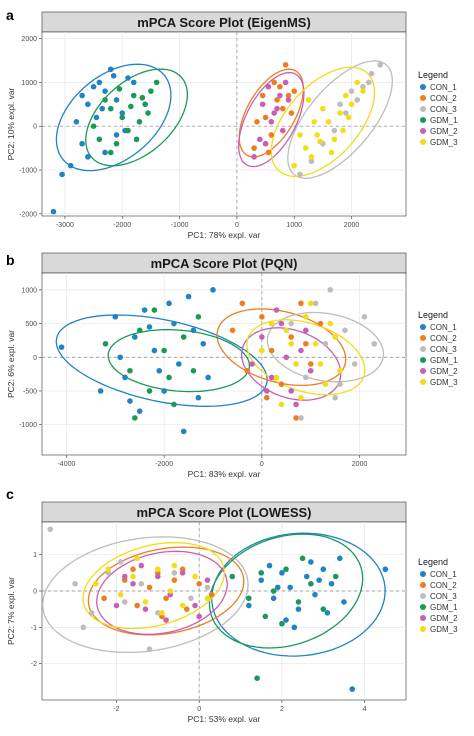 This screenshot has height=736, width=474. Describe the element at coordinates (433, 562) in the screenshot. I see `legend-title: Legend` at that location.